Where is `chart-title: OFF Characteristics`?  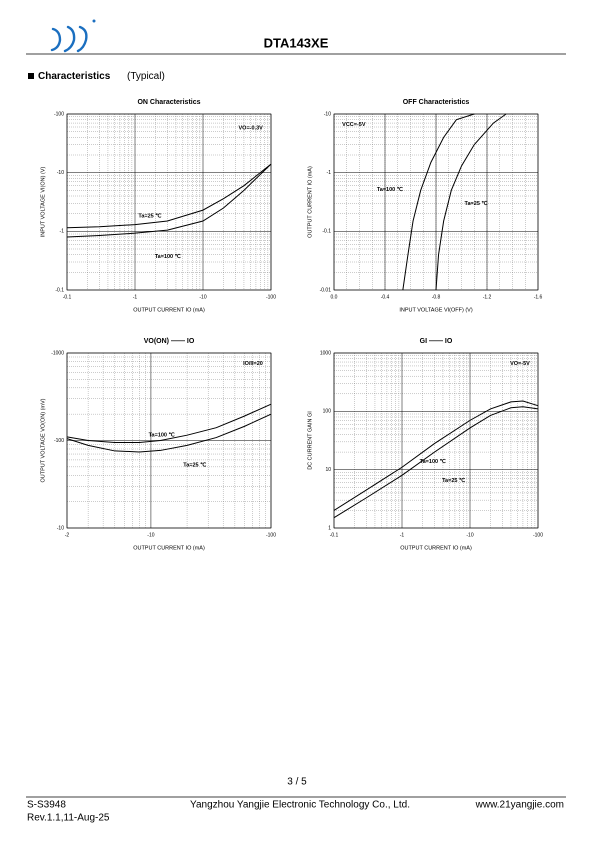 chart-title: OFF Characteristics is located at coordinates (436, 102).